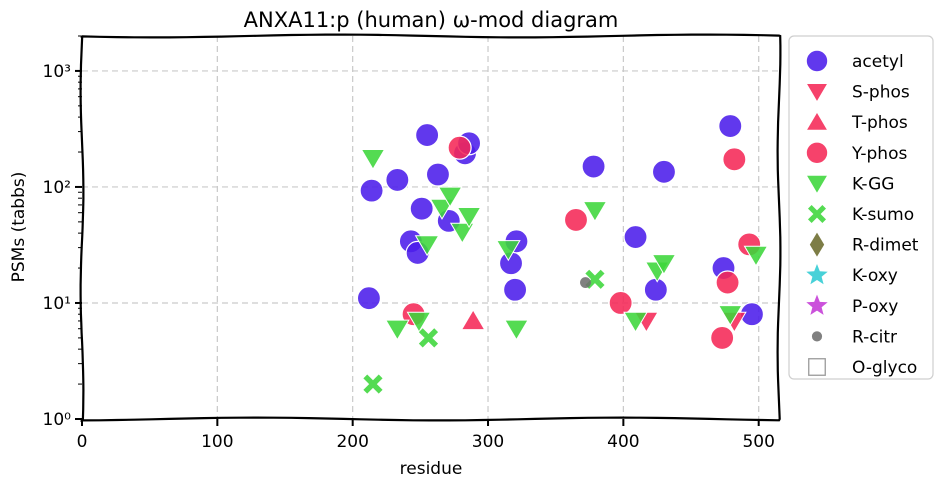  What do you see at coordinates (217, 442) in the screenshot?
I see `x-tick-label: 100` at bounding box center [217, 442].